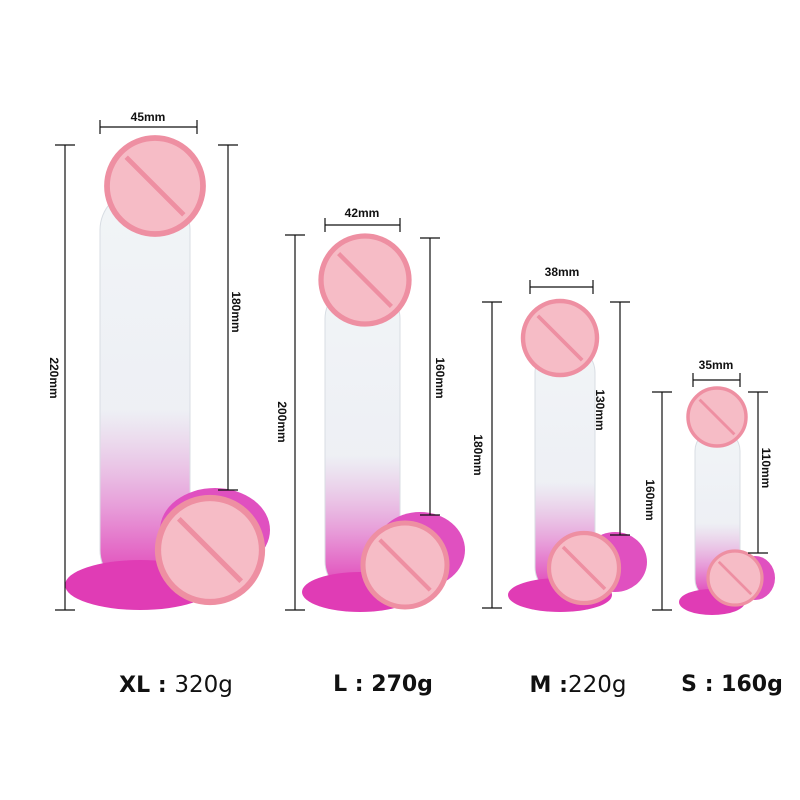  Describe the element at coordinates (597, 685) in the screenshot. I see `weight-value: 220g` at that location.